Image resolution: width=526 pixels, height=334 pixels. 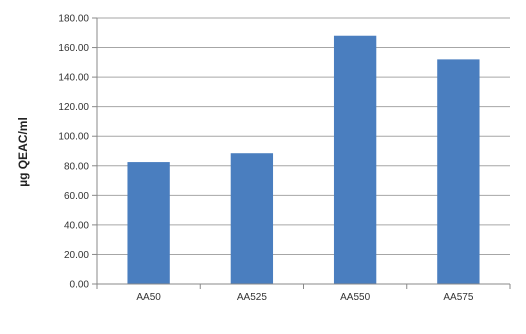 I want to click on bar-aa50, so click(x=148, y=223).